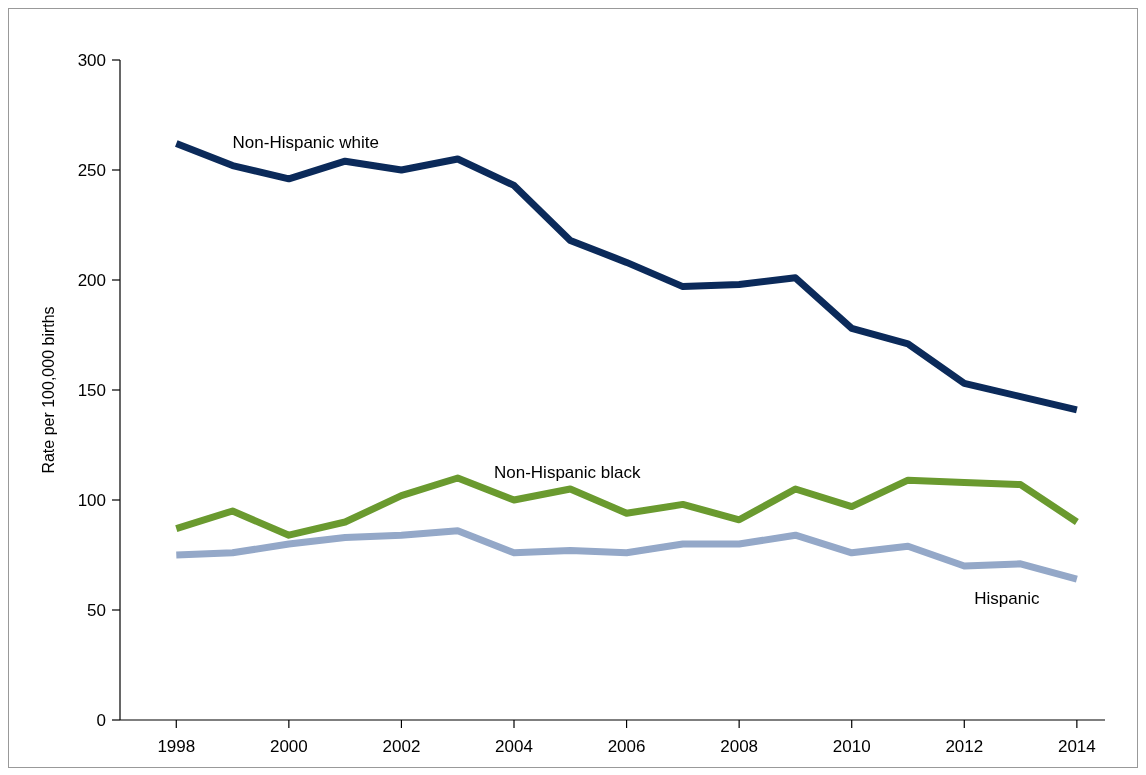 The image size is (1146, 775). What do you see at coordinates (96, 610) in the screenshot?
I see `y-tick-label: 50` at bounding box center [96, 610].